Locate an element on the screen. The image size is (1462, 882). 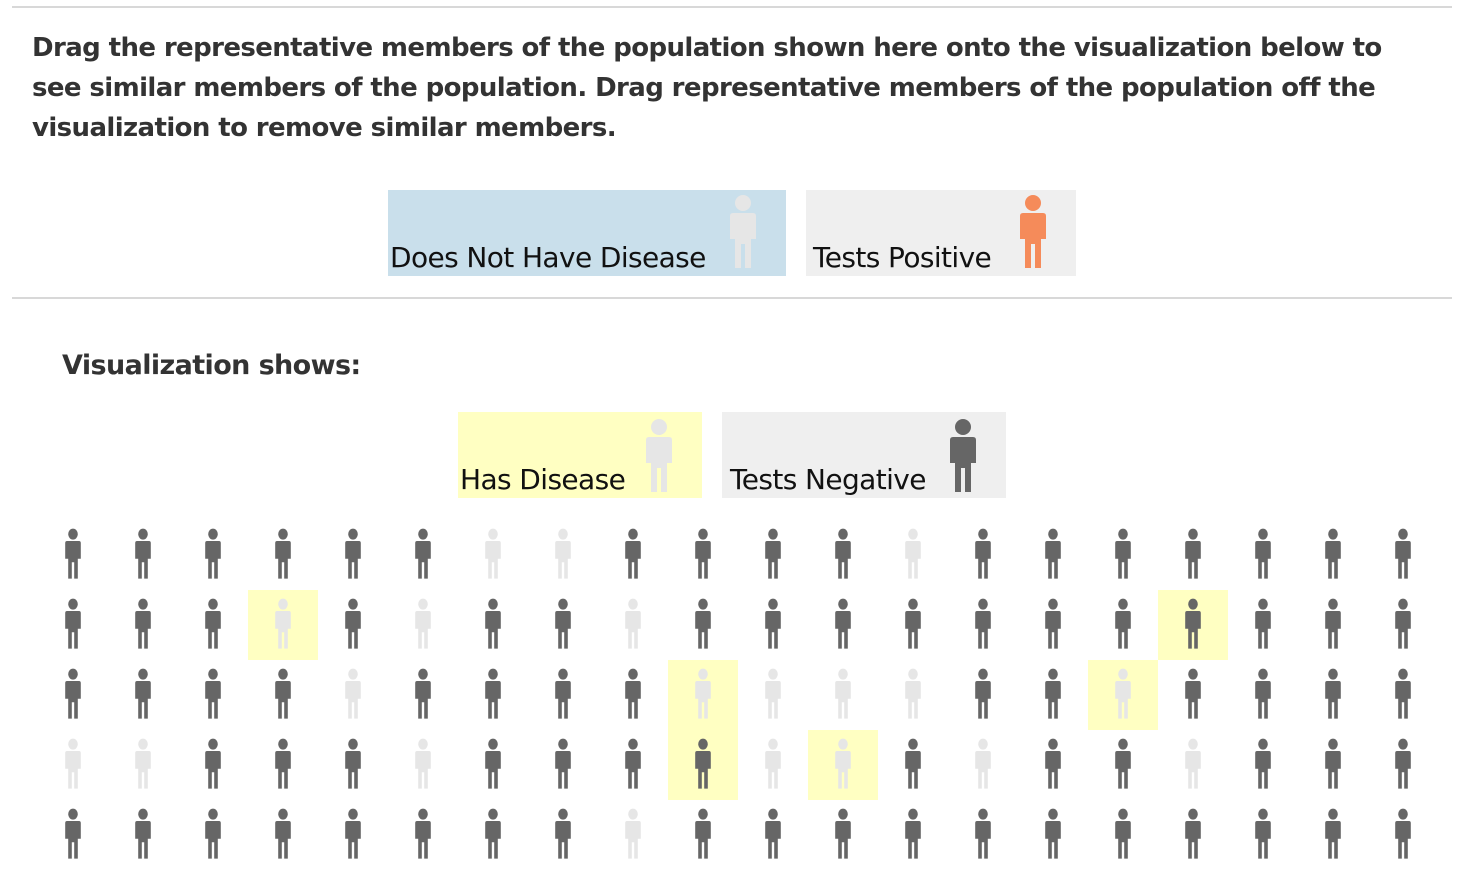
palette-card-does-not-have-disease: Does Not Have Disease is located at coordinates (587, 233).